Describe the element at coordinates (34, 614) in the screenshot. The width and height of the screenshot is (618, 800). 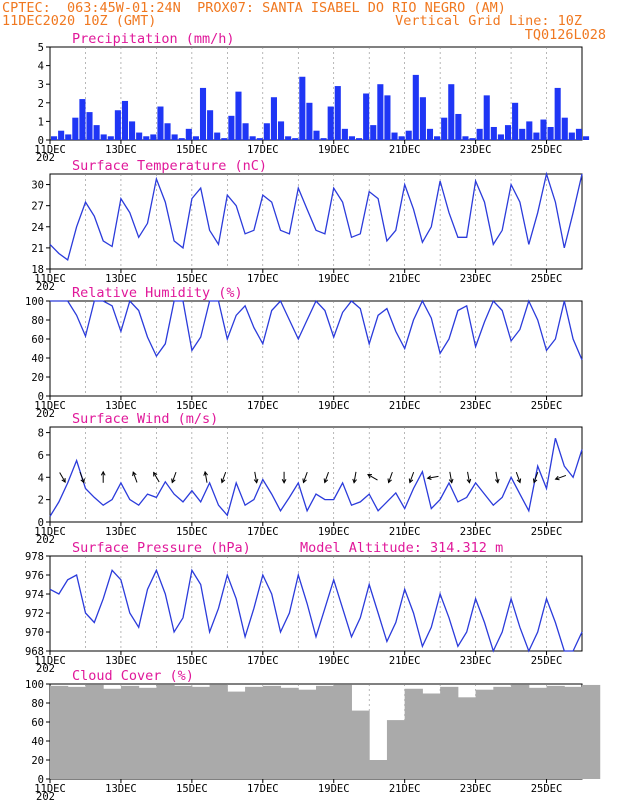
I see `y-tick-label: 972` at that location.